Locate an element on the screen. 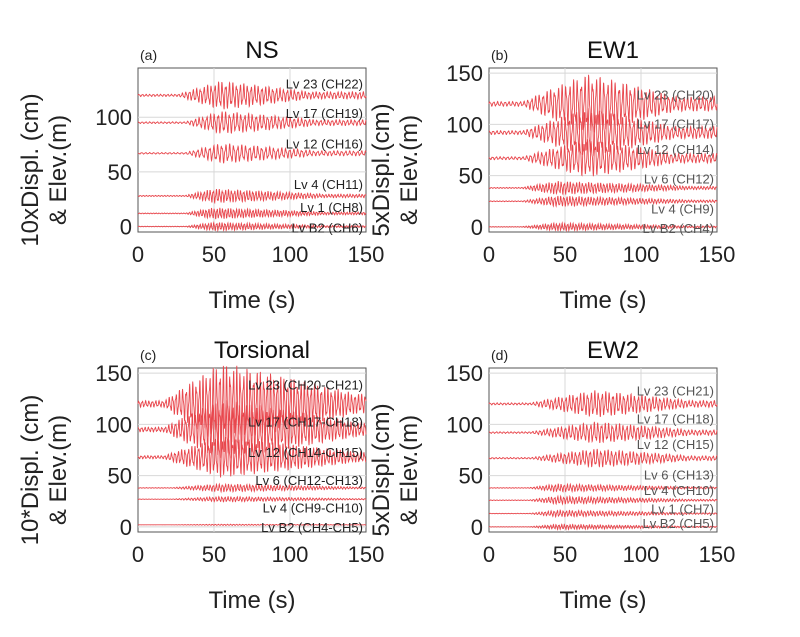  level-label: Lv 6 (CH12-CH13) is located at coordinates (309, 480).